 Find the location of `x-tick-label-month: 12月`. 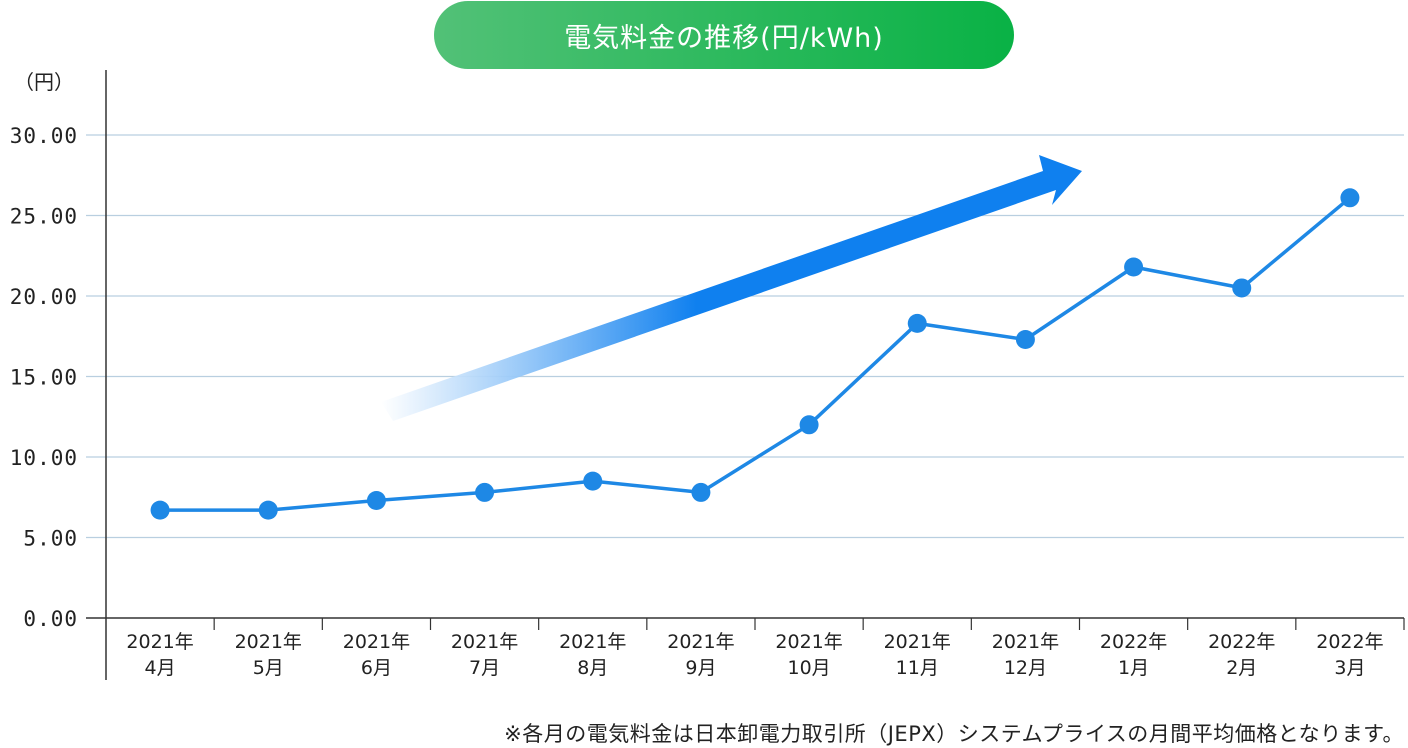

x-tick-label-month: 12月 is located at coordinates (1025, 668).